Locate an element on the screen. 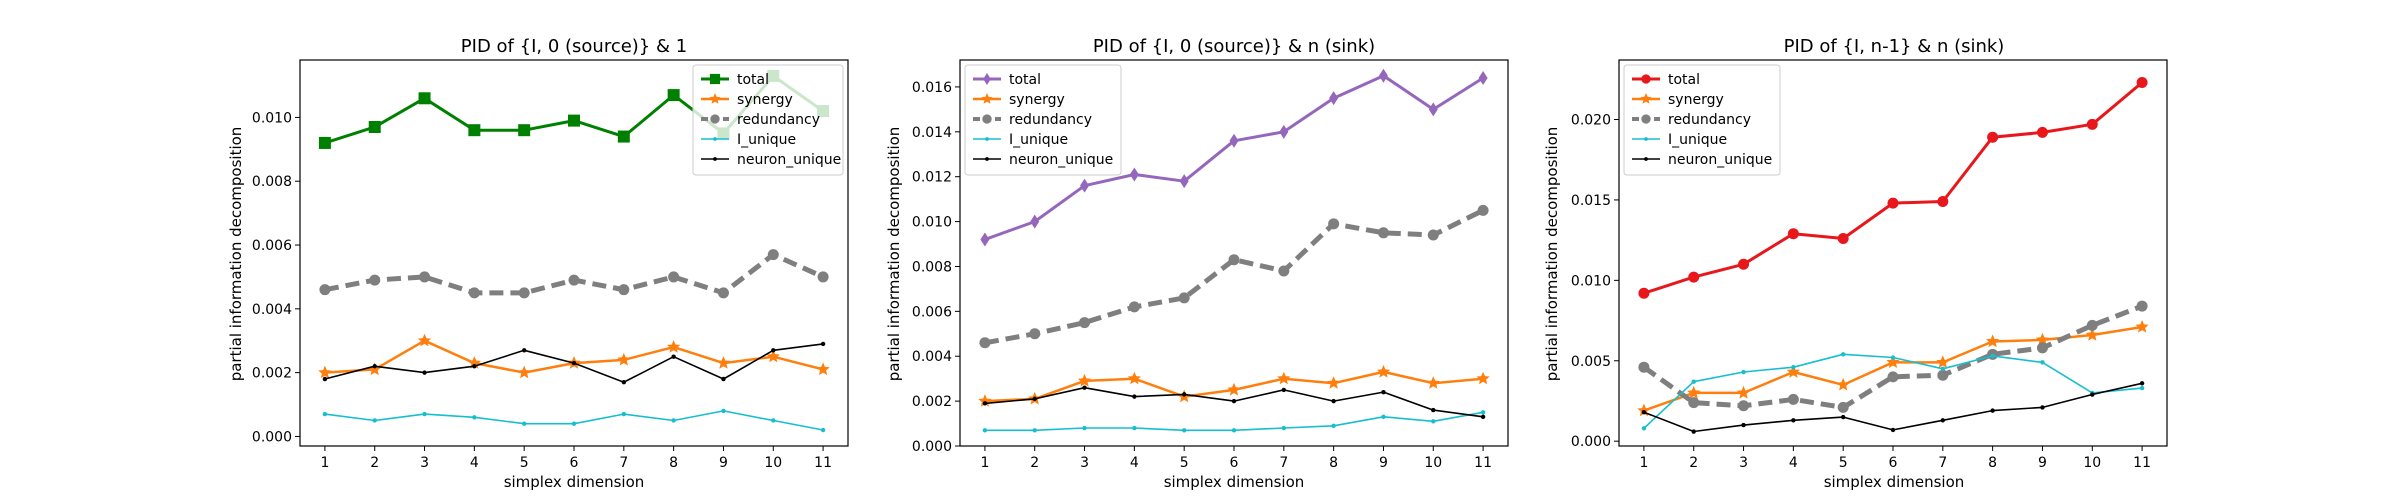 The width and height of the screenshot is (2400, 500). y-tick-label: 0.020 is located at coordinates (1591, 121).